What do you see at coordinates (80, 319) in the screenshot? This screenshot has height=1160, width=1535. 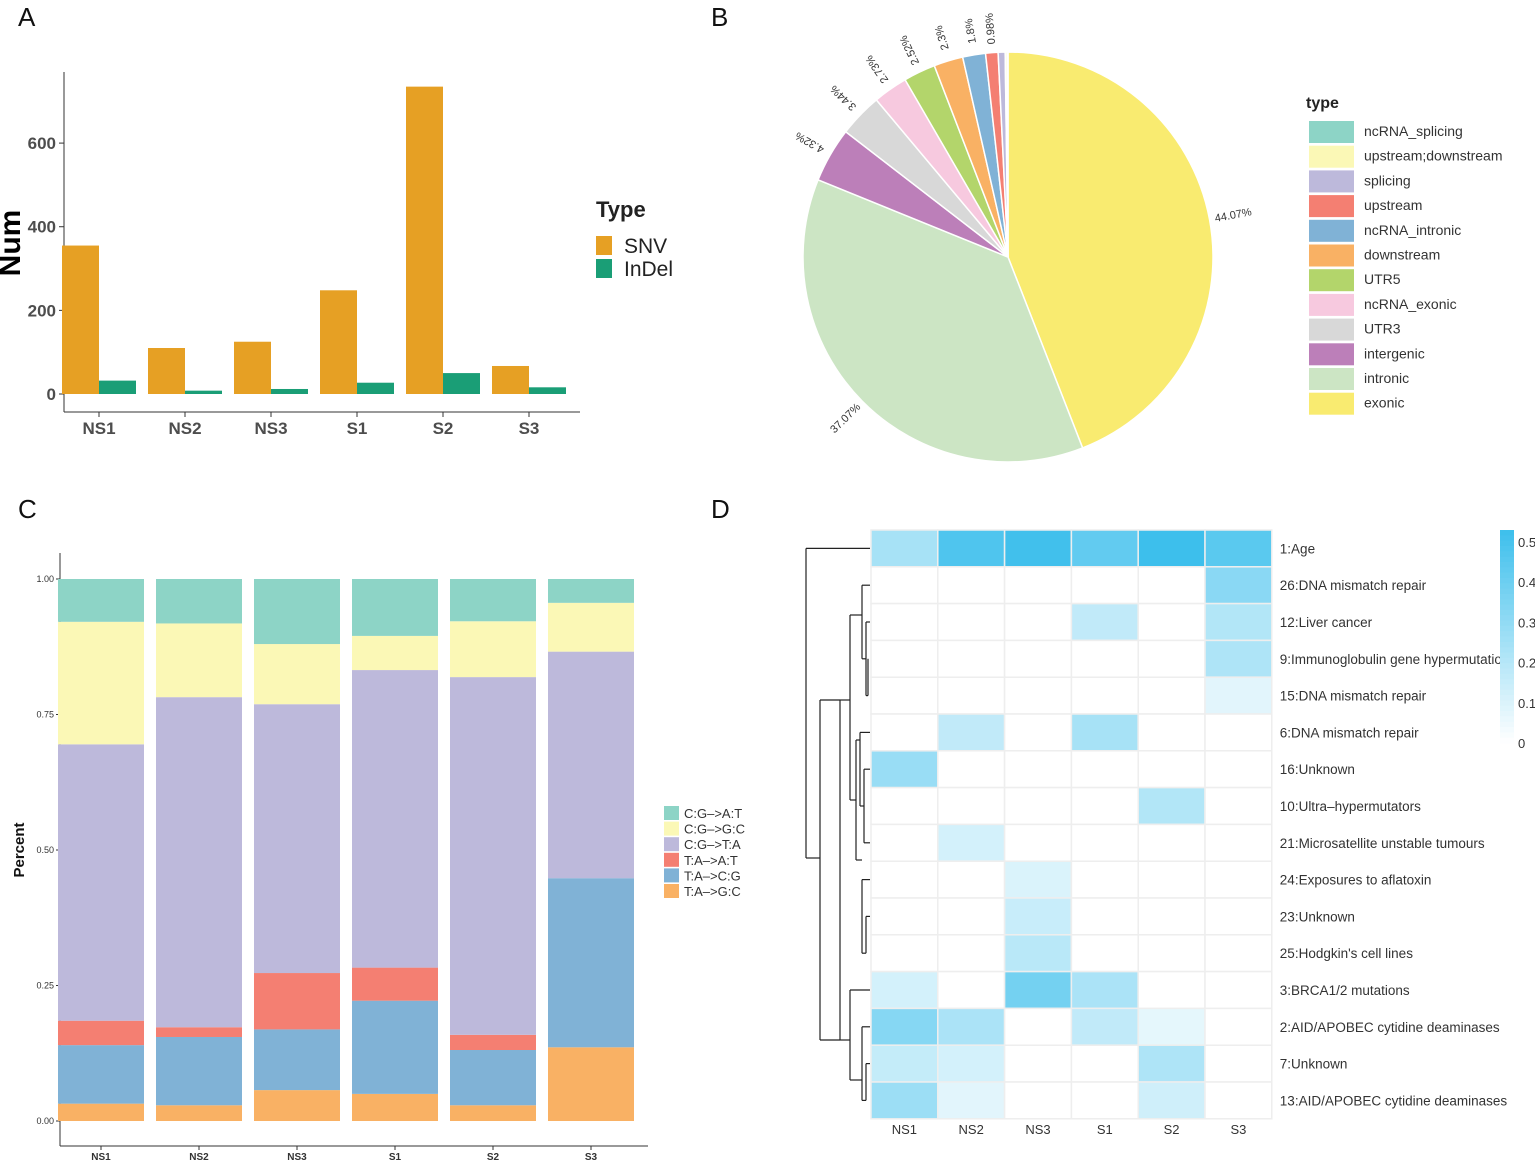 I see `a-bar-snv-ns1` at bounding box center [80, 319].